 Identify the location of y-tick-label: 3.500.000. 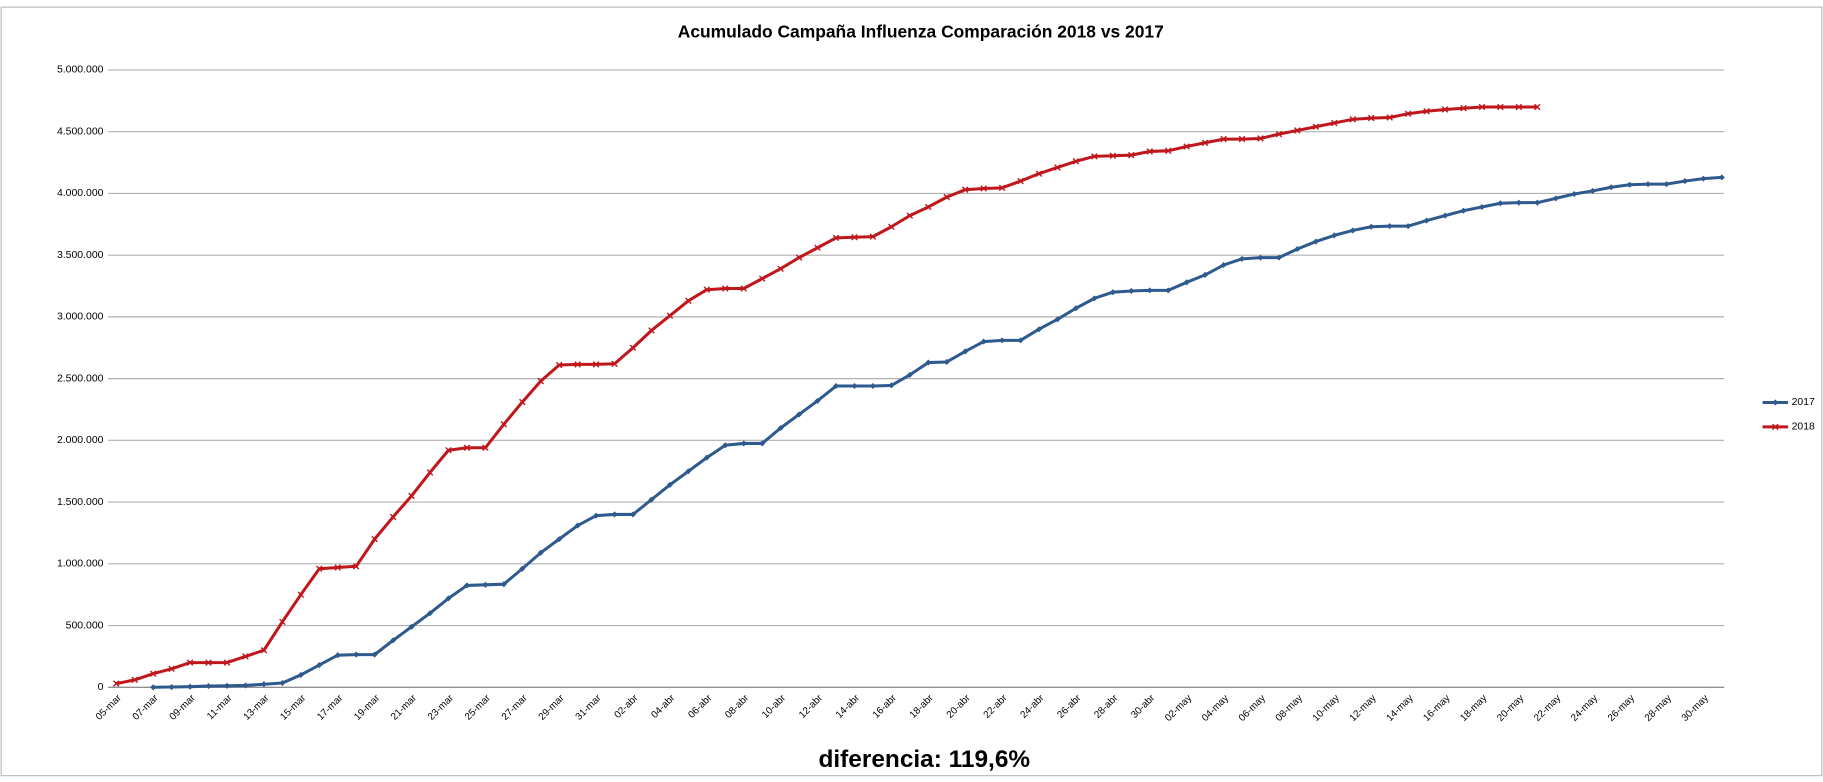
(80, 255).